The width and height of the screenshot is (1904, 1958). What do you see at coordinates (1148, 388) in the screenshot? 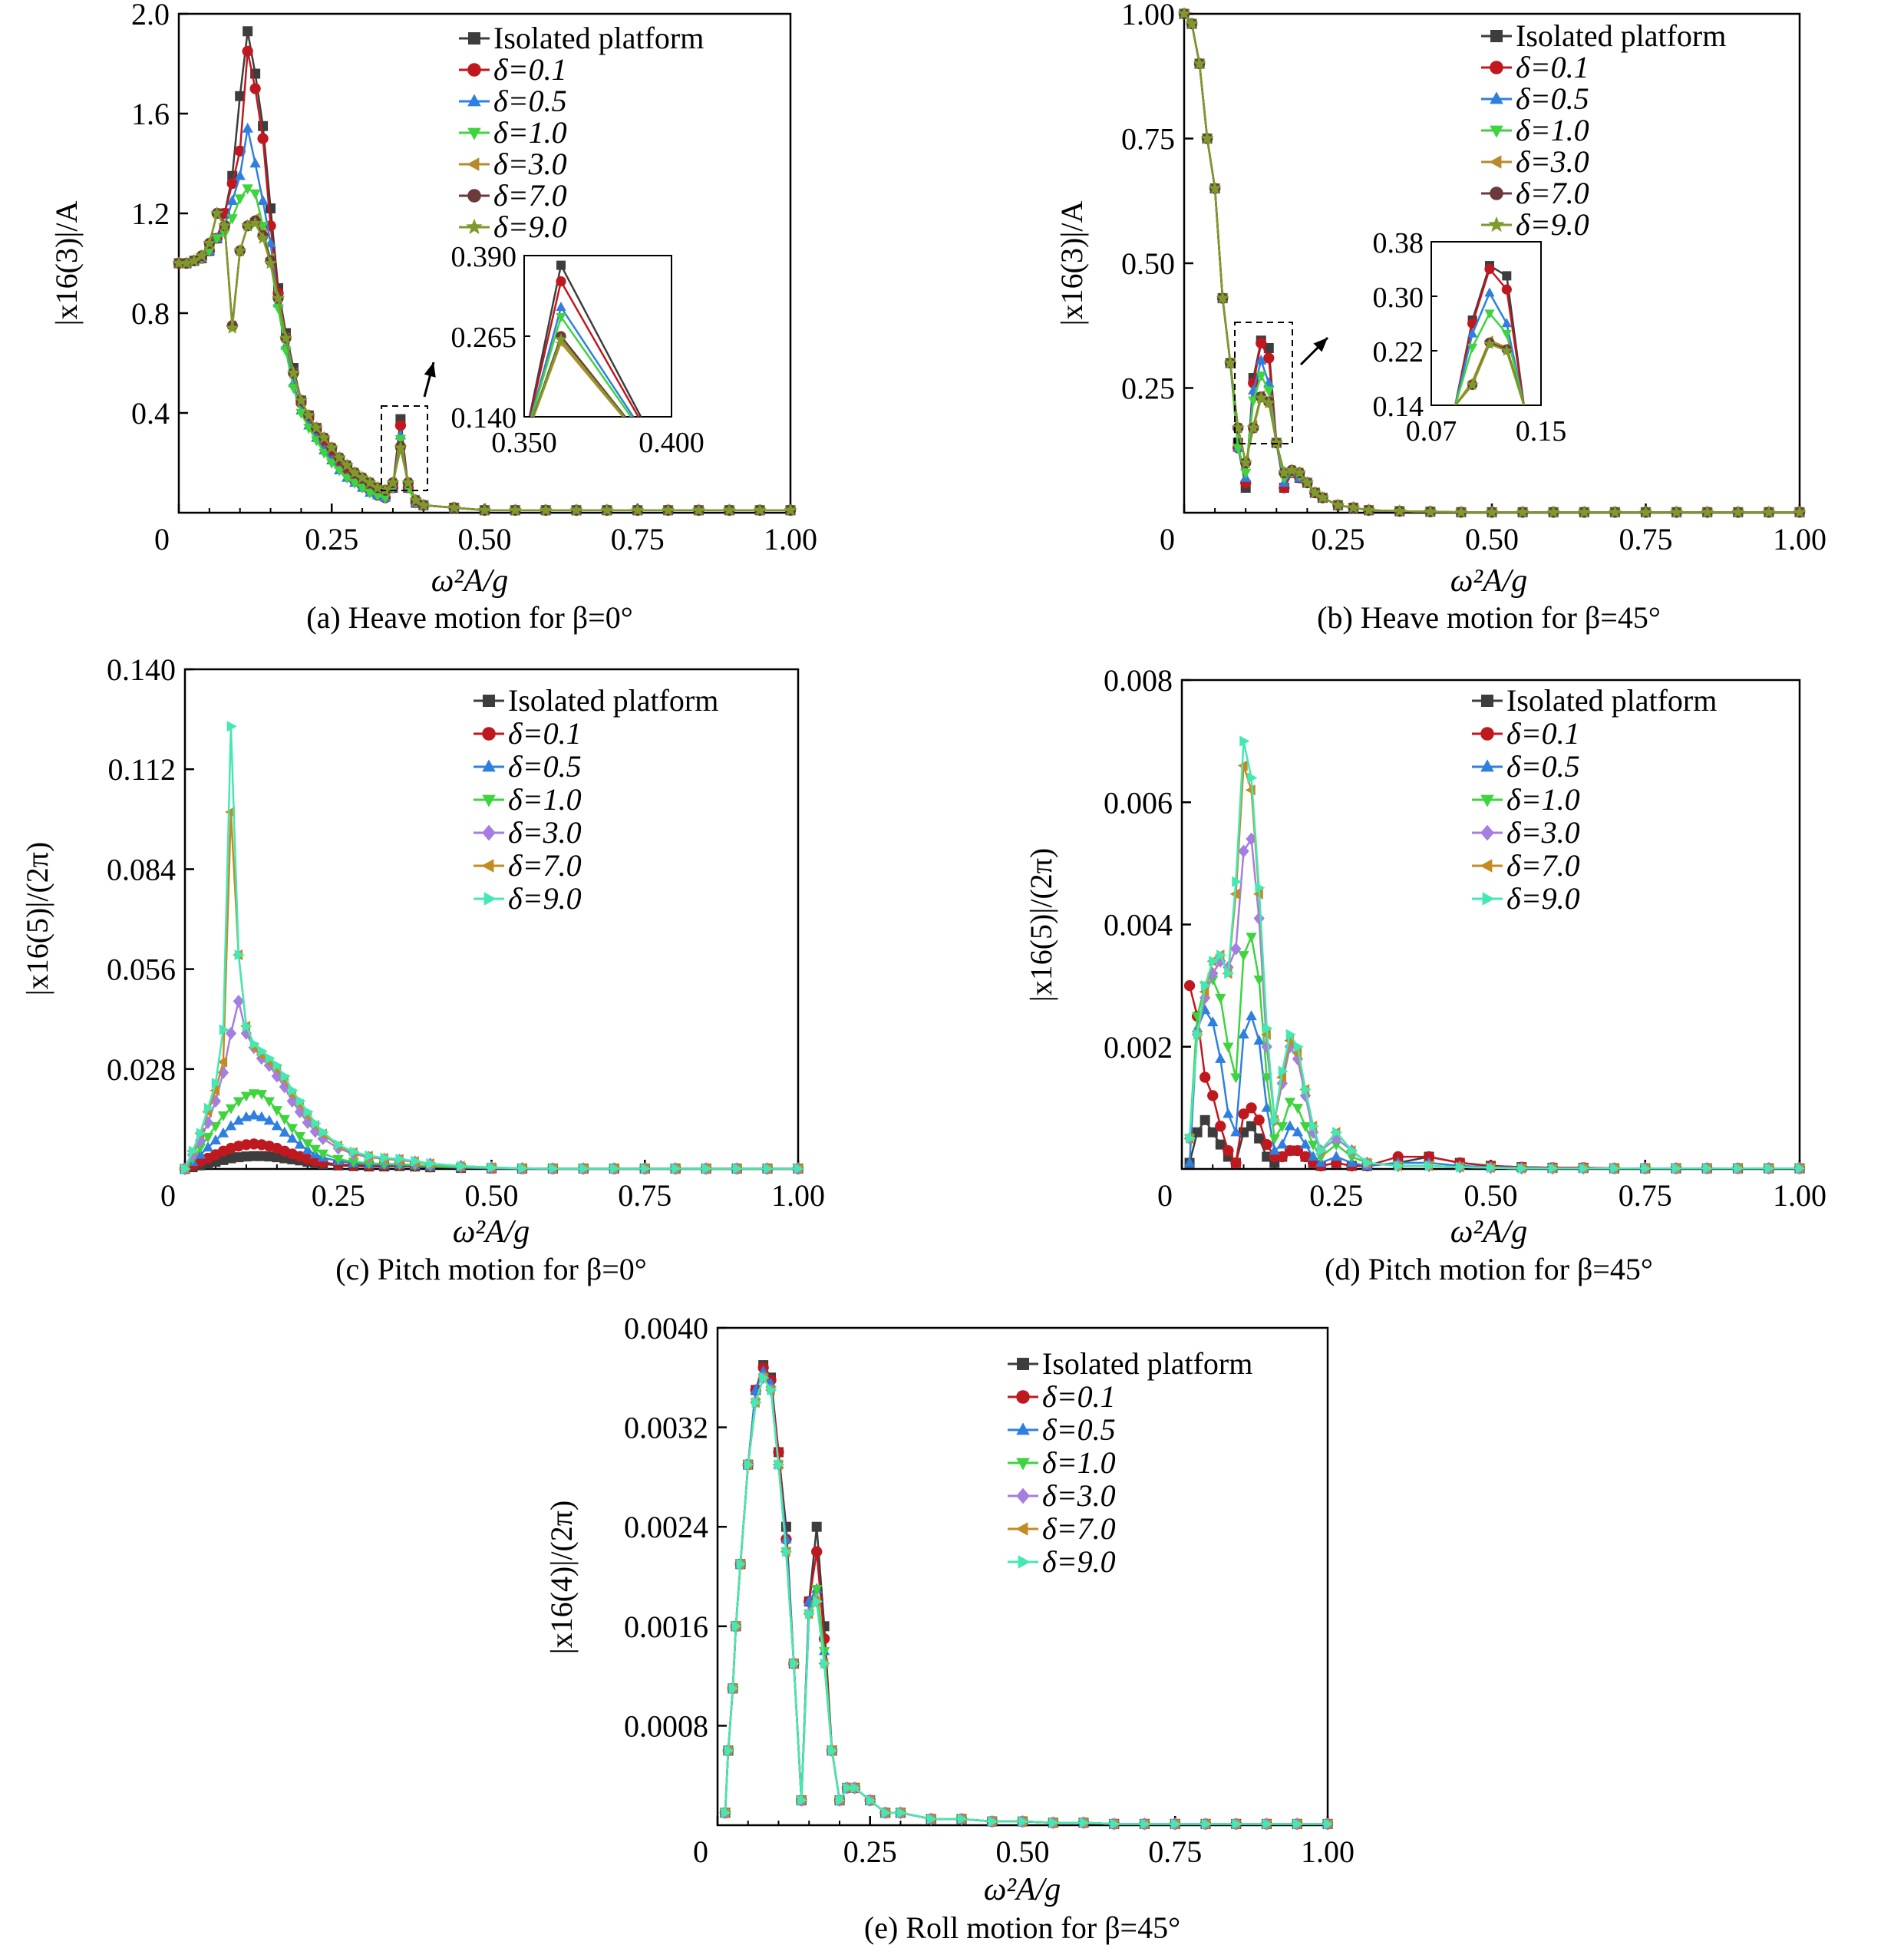
I see `y-tick-label: 0.25` at bounding box center [1148, 388].